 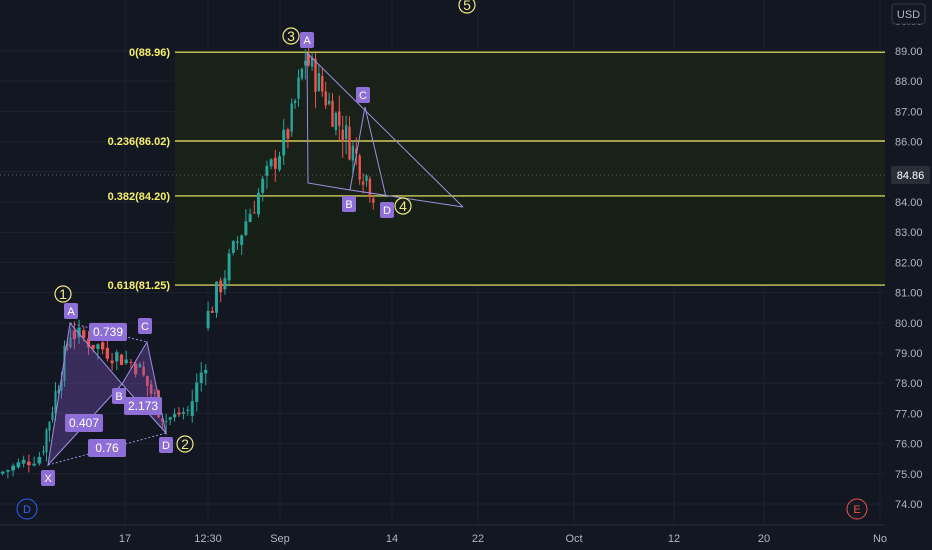 I want to click on price-tick-label: 89.00, so click(x=909, y=52).